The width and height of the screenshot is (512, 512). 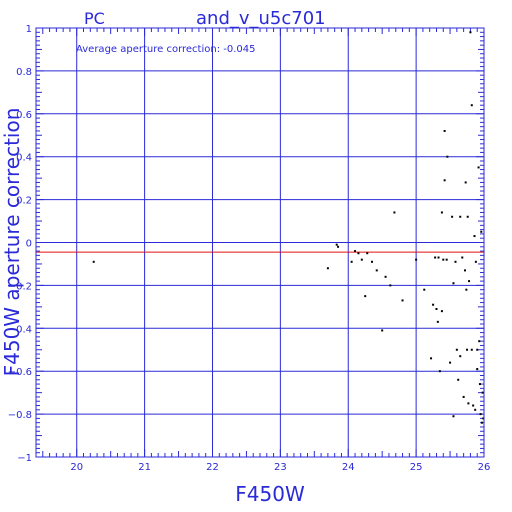 I want to click on y-tick-label: −0.2, so click(x=20, y=286).